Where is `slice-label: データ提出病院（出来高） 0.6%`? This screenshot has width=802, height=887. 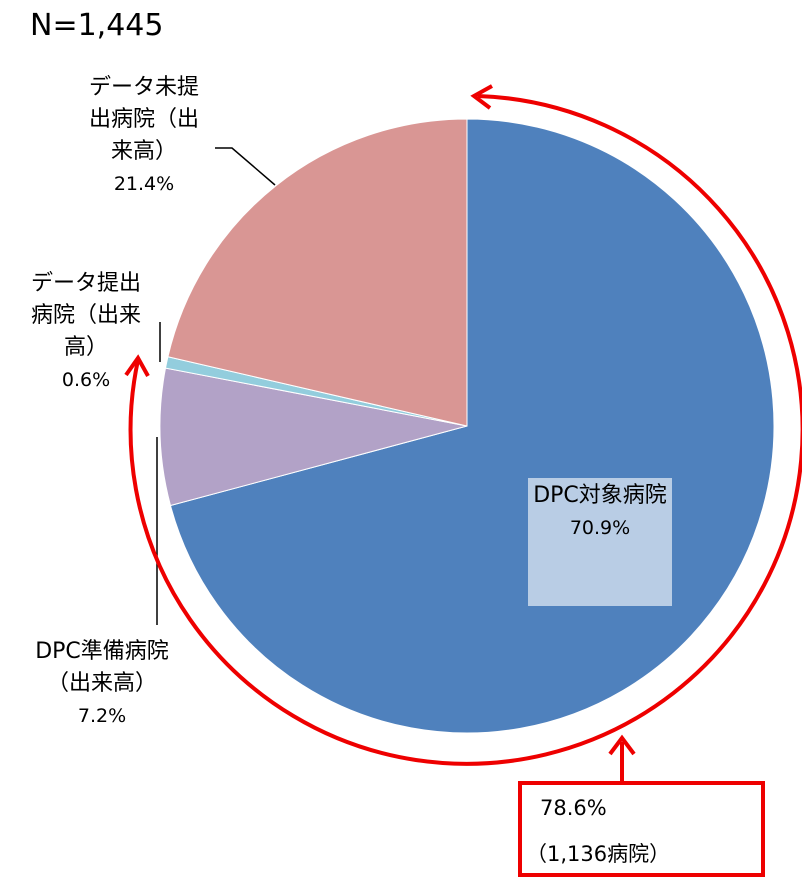
slice-label: データ提出病院（出来高） 0.6% is located at coordinates (86, 332).